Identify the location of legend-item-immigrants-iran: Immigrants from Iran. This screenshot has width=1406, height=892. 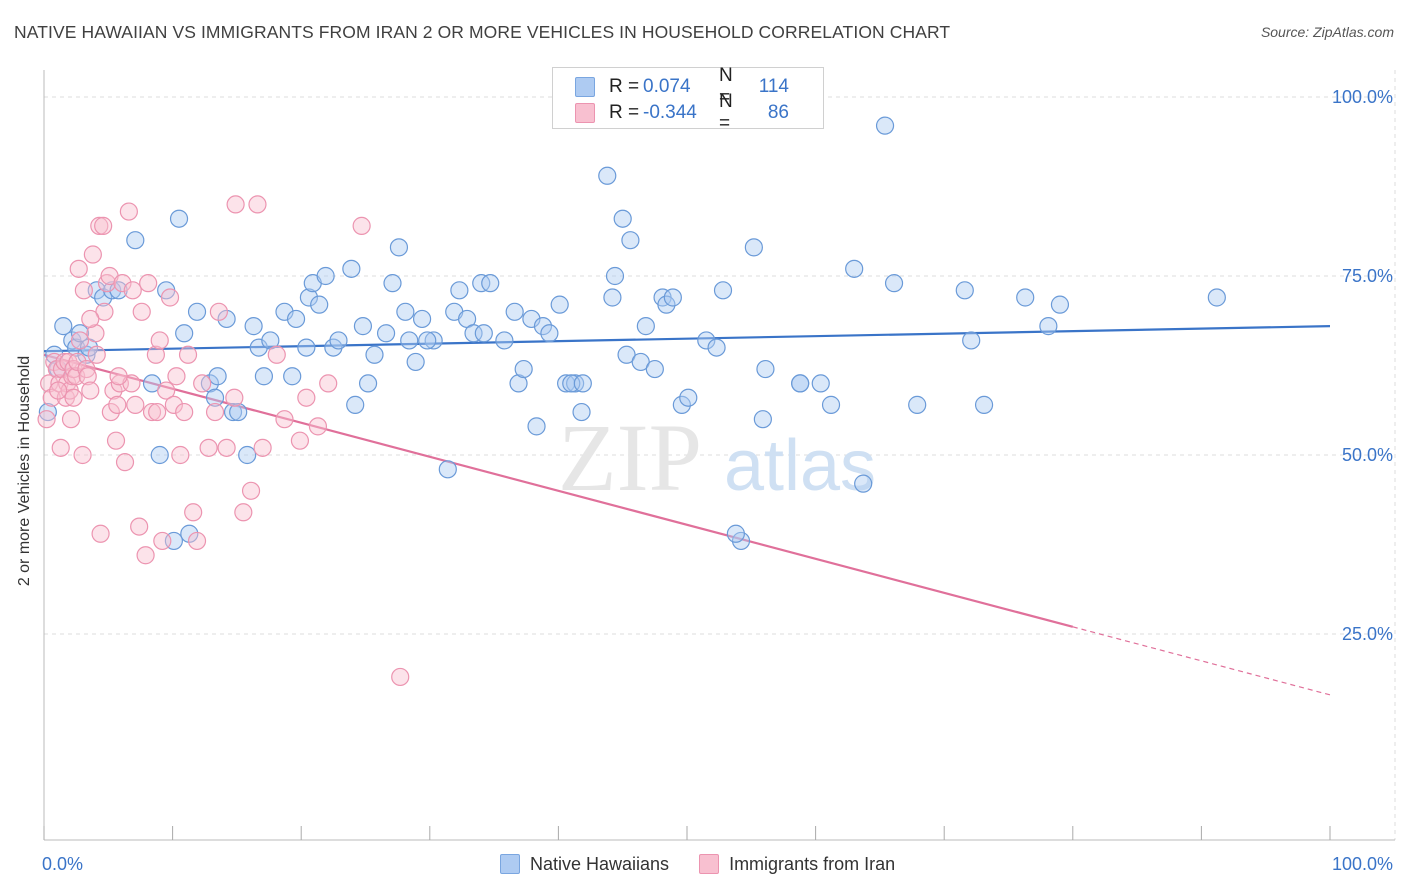
(797, 864).